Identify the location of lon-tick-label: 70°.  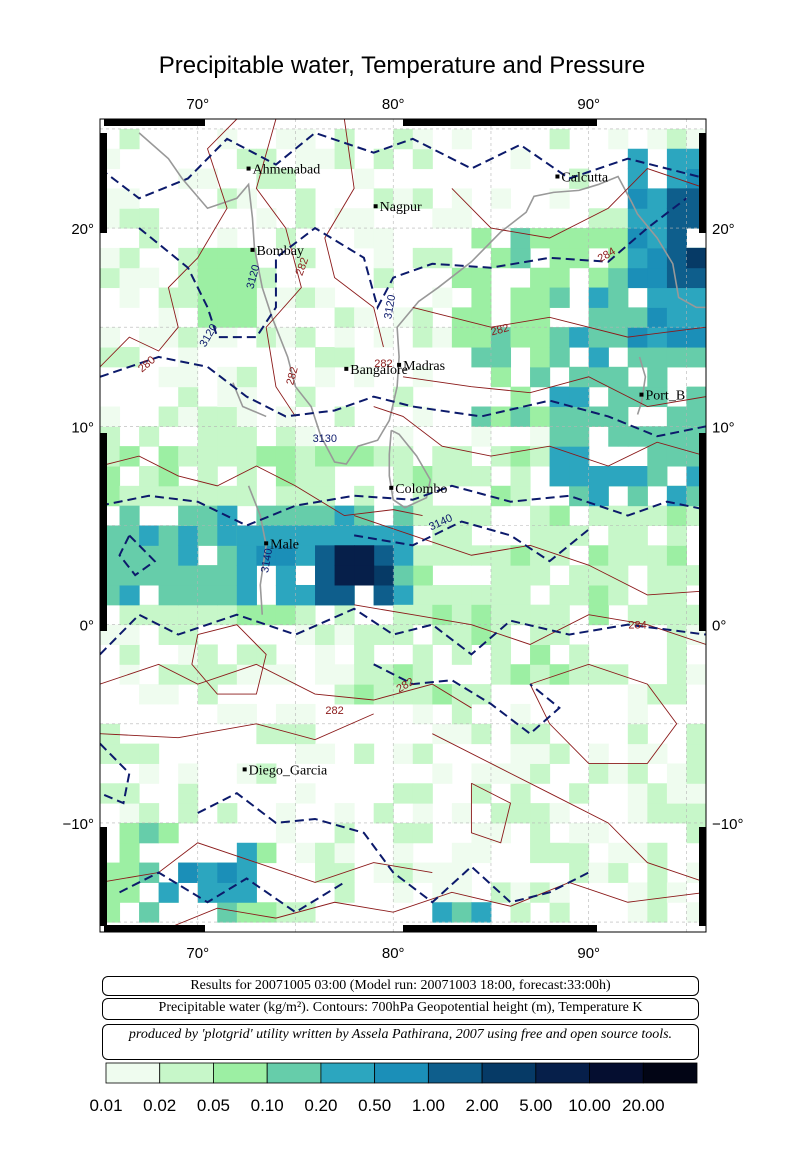
(197, 104).